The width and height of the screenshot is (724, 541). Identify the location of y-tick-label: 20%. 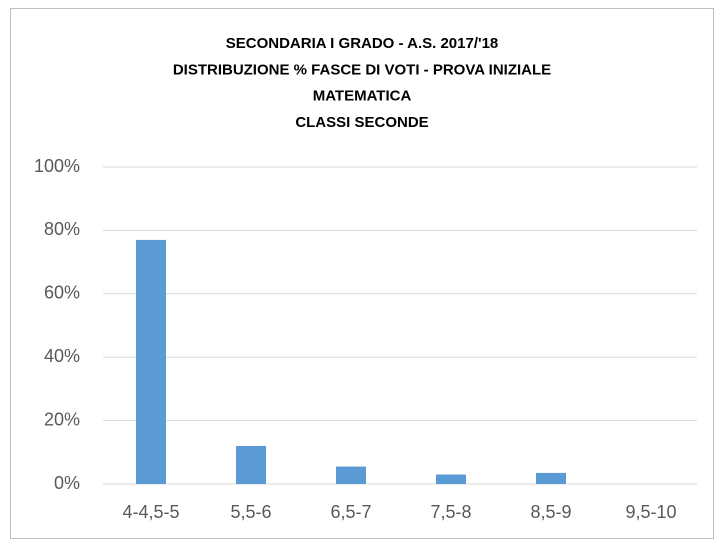
(62, 419).